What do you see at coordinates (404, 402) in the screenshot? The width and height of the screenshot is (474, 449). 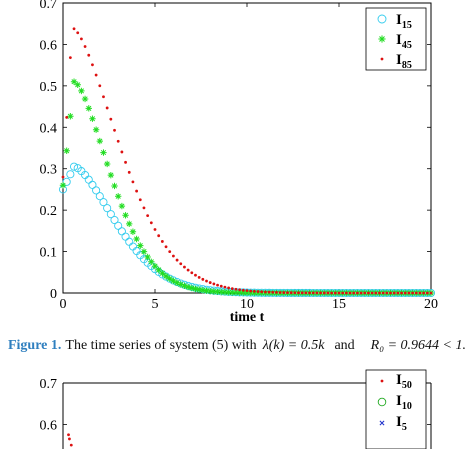 I see `legend-label: I10` at bounding box center [404, 402].